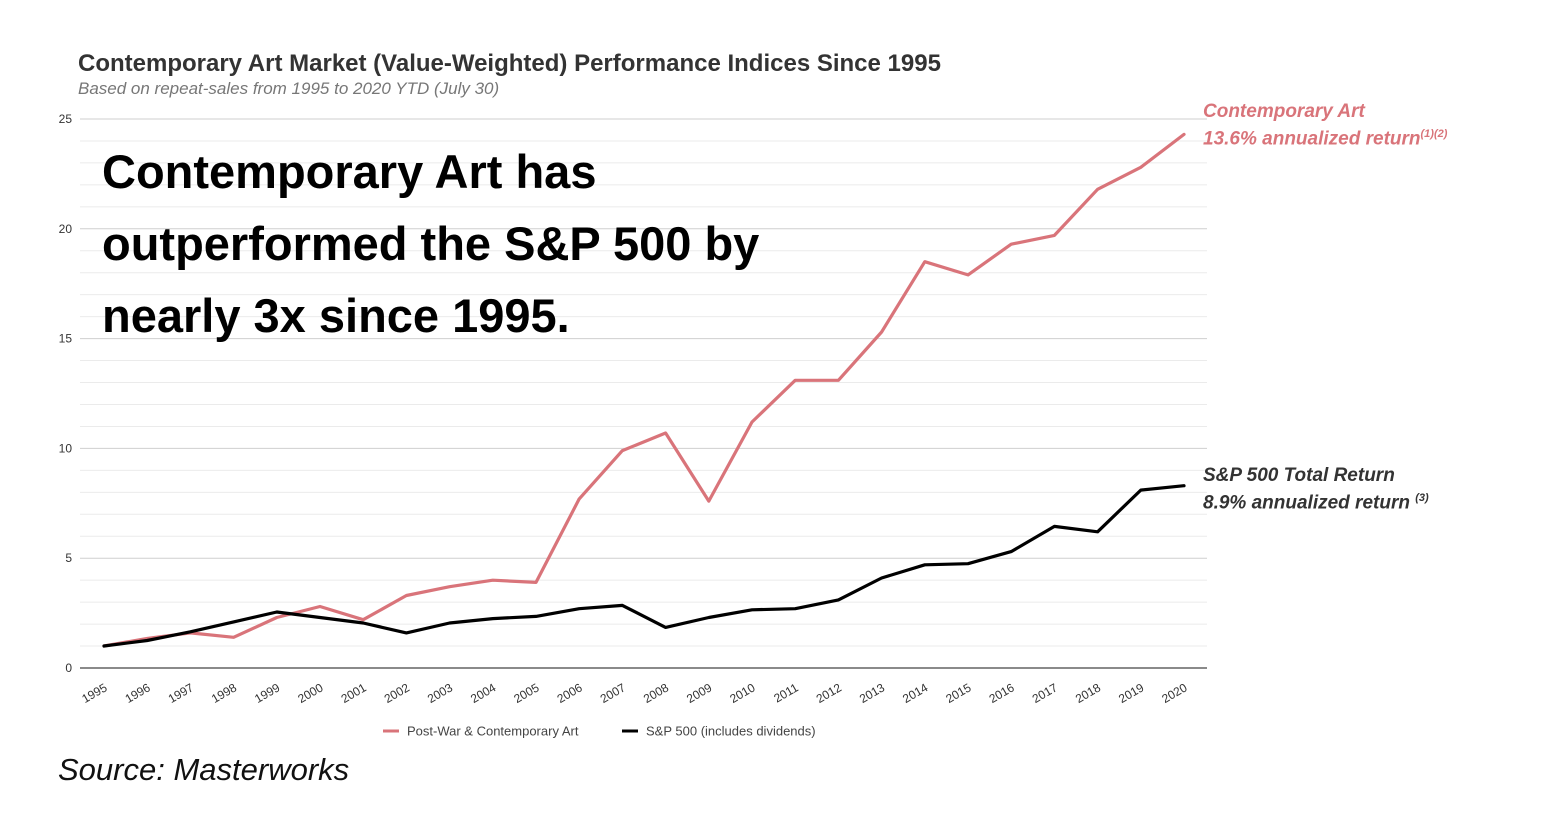 The height and width of the screenshot is (816, 1552). I want to click on x-tick-label: 2017, so click(1045, 693).